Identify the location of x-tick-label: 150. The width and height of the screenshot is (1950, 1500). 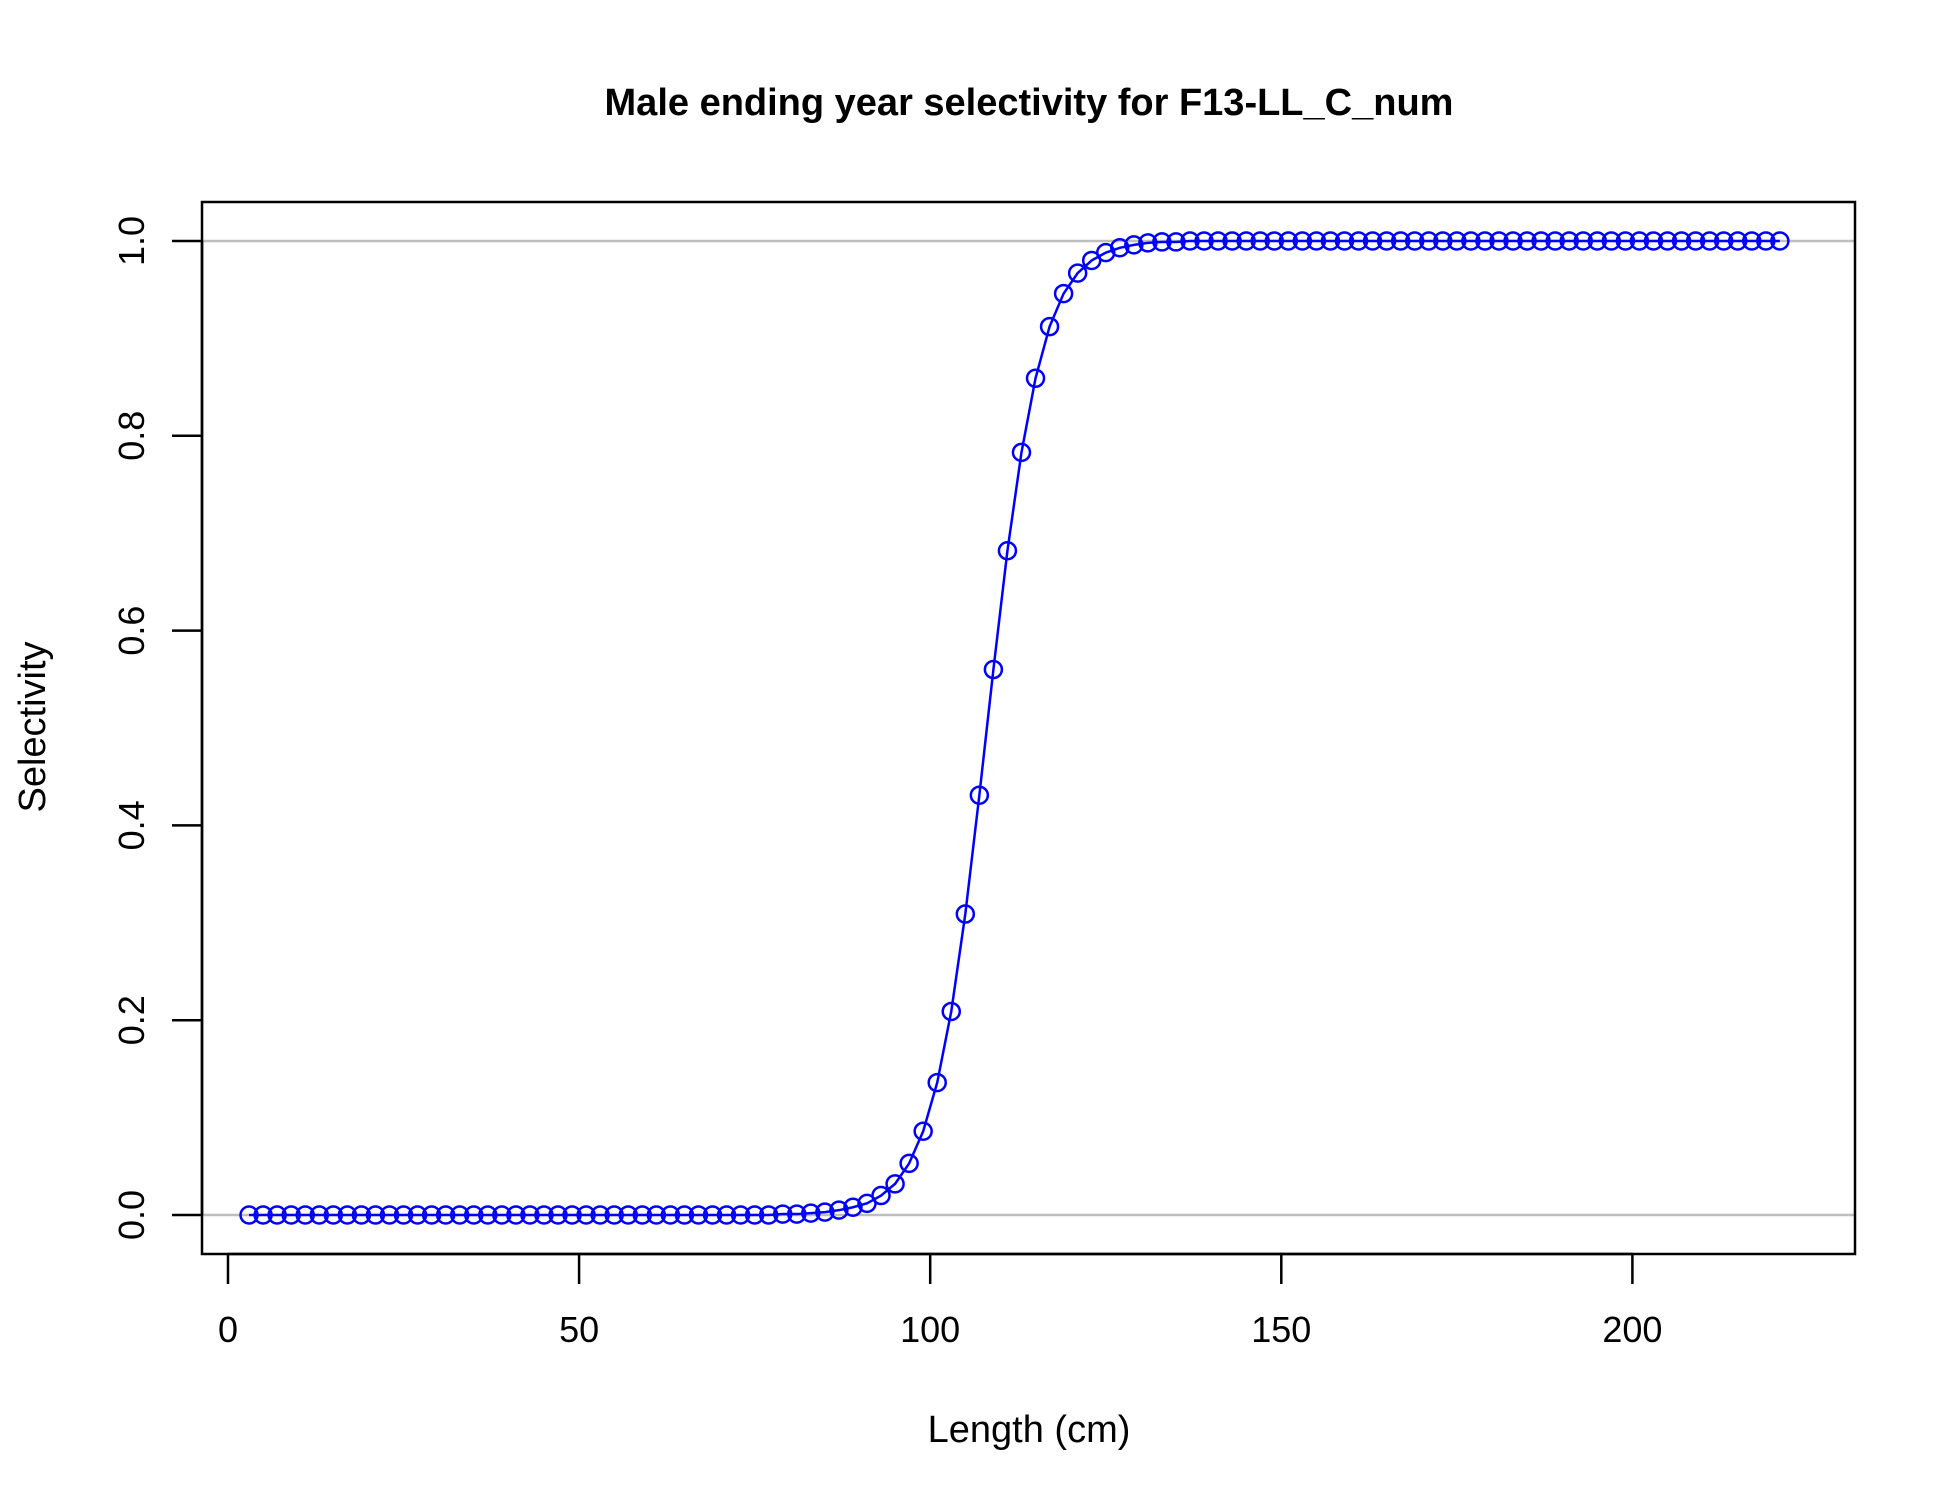
(1281, 1329).